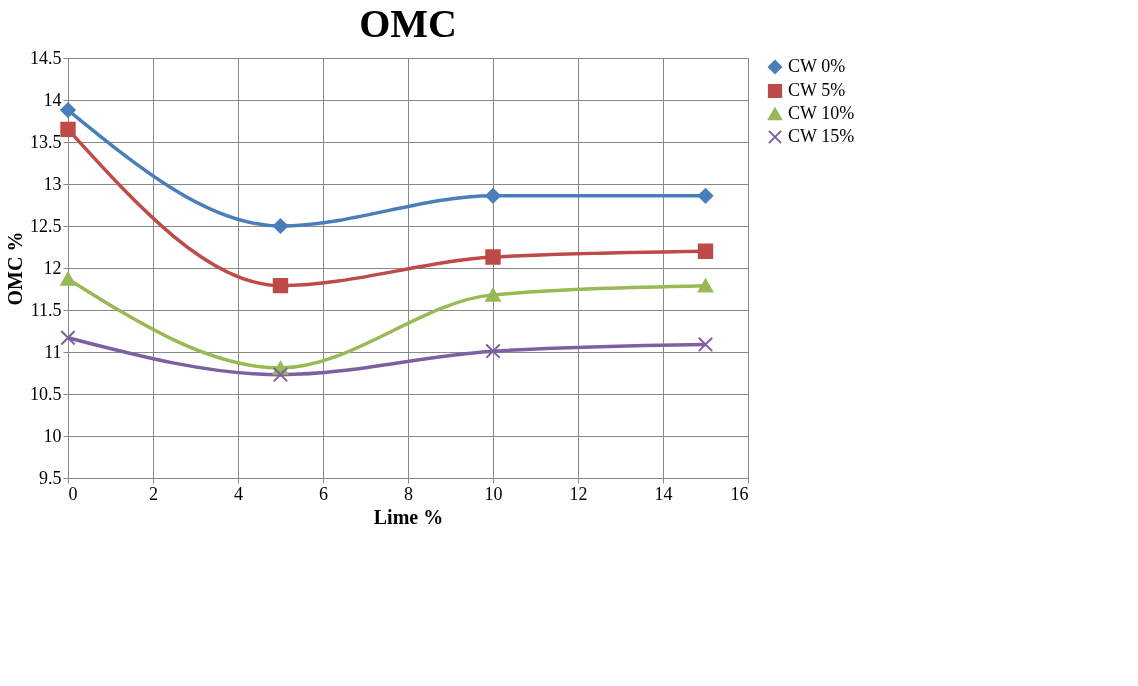 The height and width of the screenshot is (686, 1138). I want to click on y-tick-label: 12, so click(52, 267).